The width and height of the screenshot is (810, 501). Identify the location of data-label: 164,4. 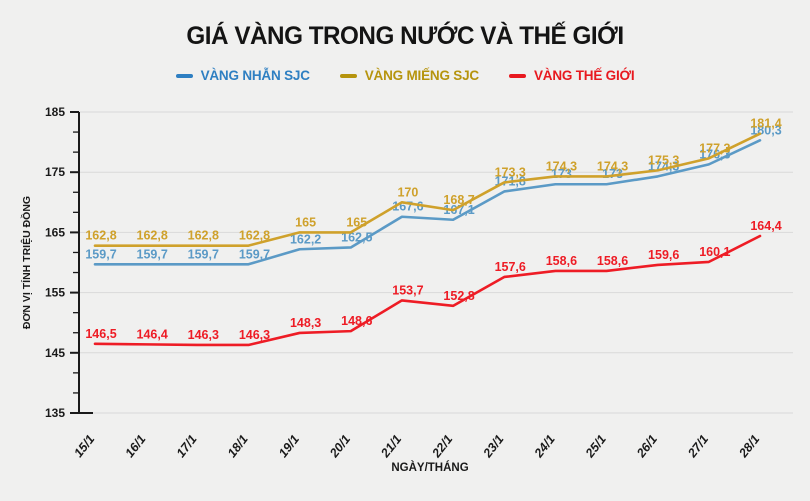
(765, 226).